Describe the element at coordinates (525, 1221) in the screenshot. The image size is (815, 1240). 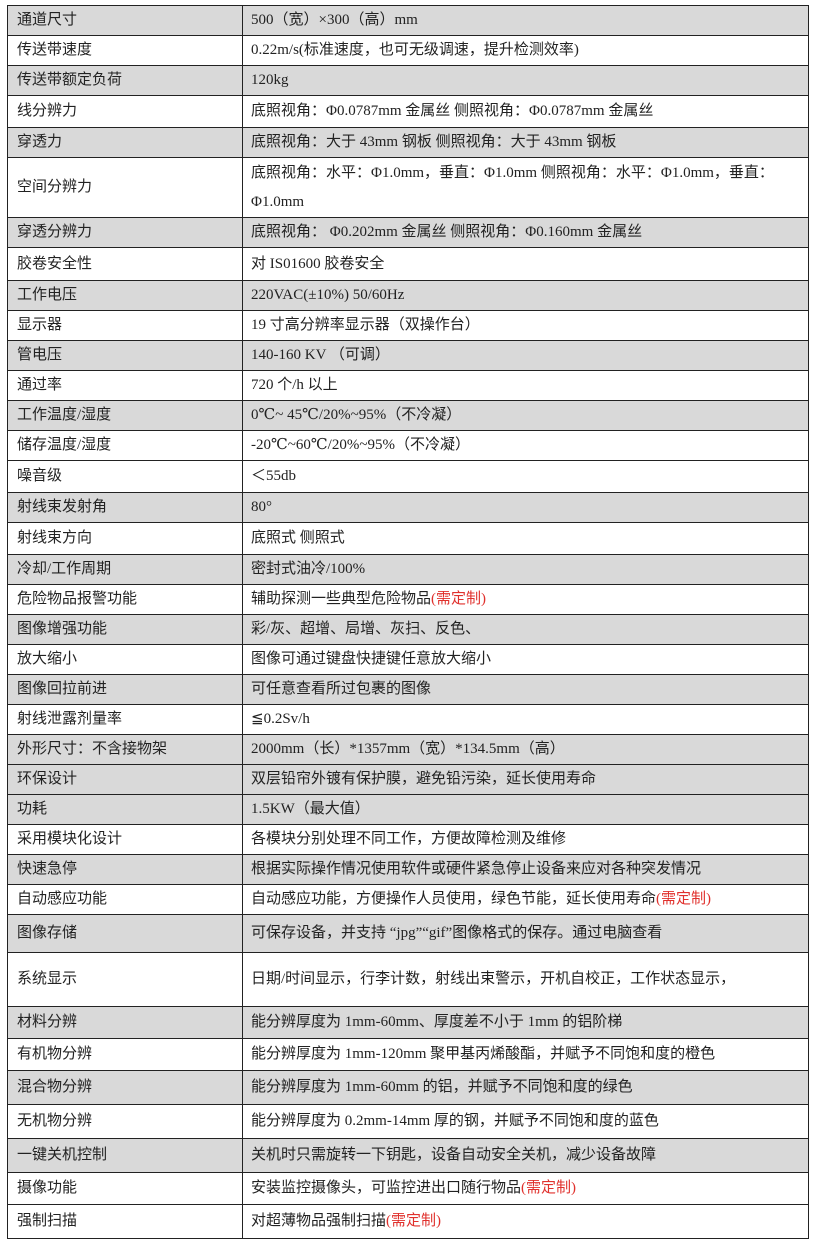
I see `spec-value-cell: 对超薄物品强制扫描(需定制)` at that location.